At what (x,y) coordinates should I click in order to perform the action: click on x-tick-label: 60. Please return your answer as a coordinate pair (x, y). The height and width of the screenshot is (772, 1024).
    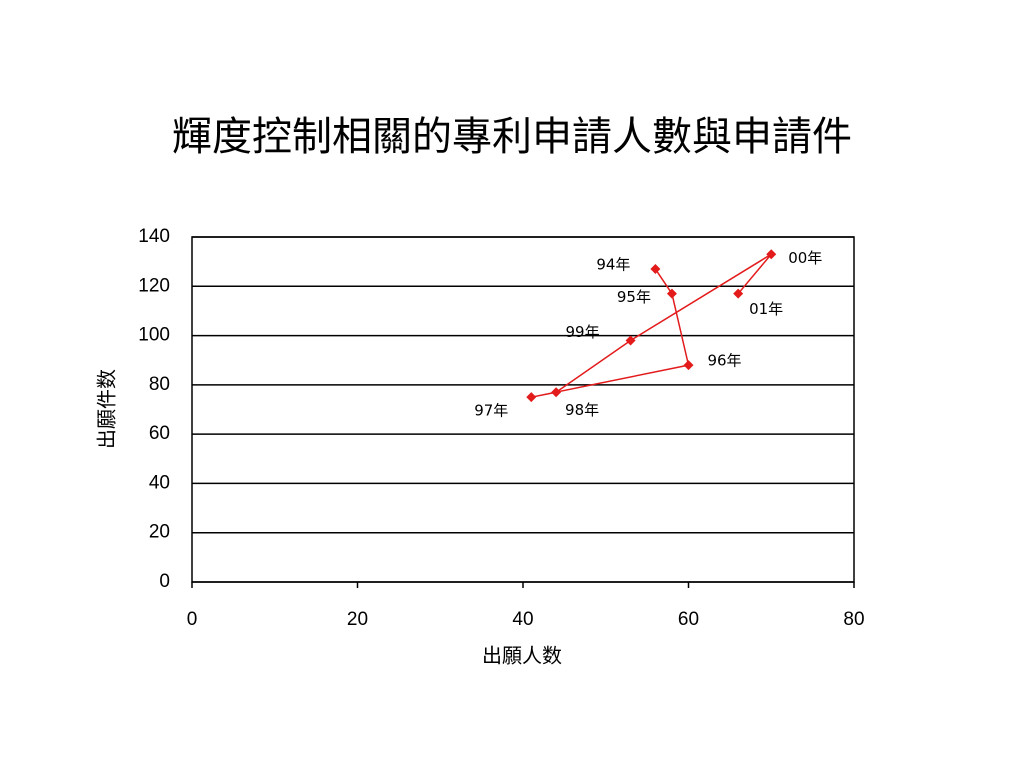
    Looking at the image, I should click on (688, 619).